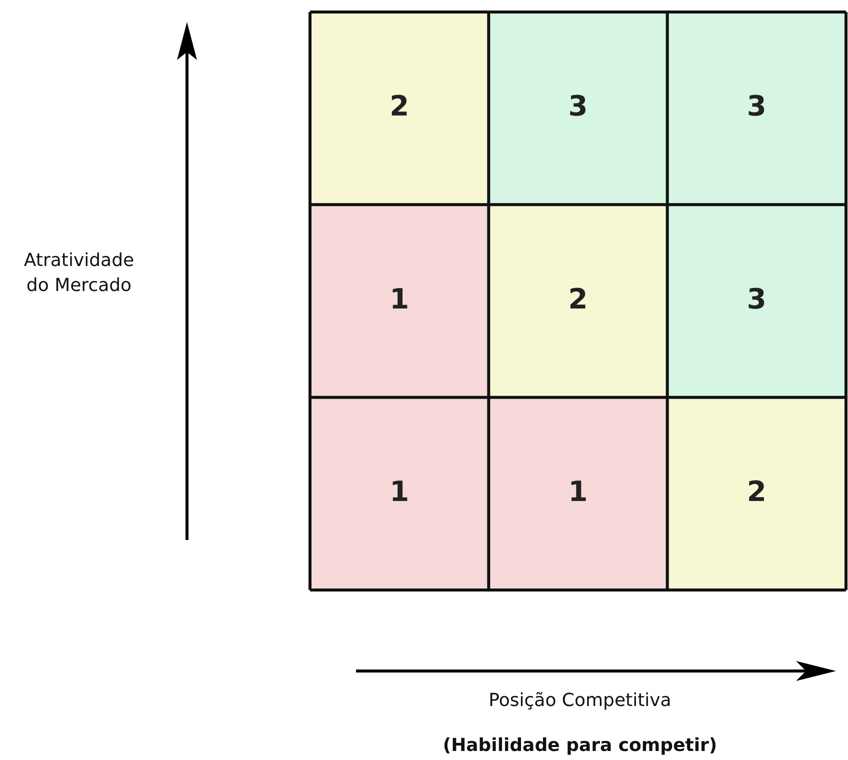 The height and width of the screenshot is (760, 848). What do you see at coordinates (79, 273) in the screenshot?
I see `text: Atratividade do Mercado` at bounding box center [79, 273].